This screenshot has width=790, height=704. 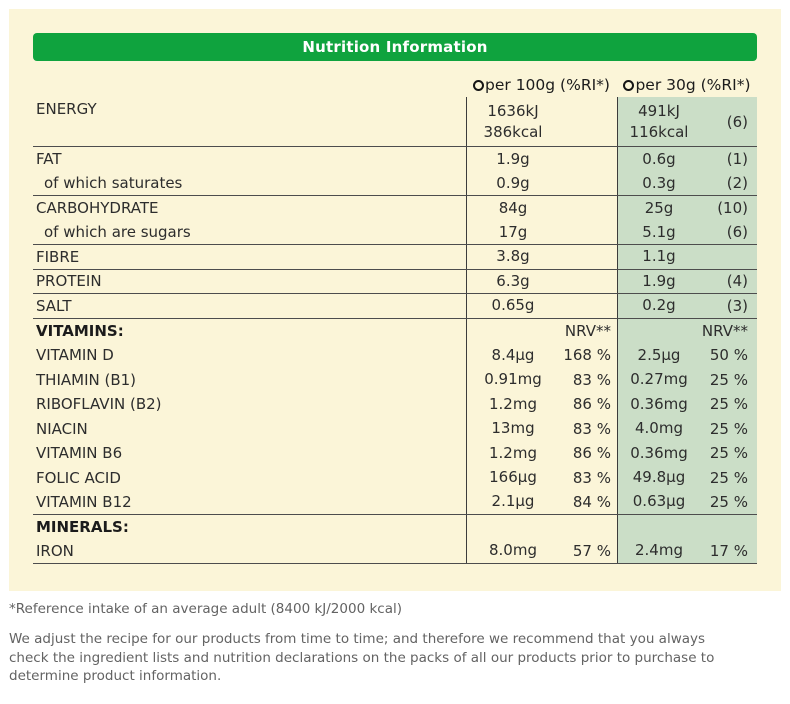 I want to click on per-100g-value: 2.1µg, so click(x=513, y=501).